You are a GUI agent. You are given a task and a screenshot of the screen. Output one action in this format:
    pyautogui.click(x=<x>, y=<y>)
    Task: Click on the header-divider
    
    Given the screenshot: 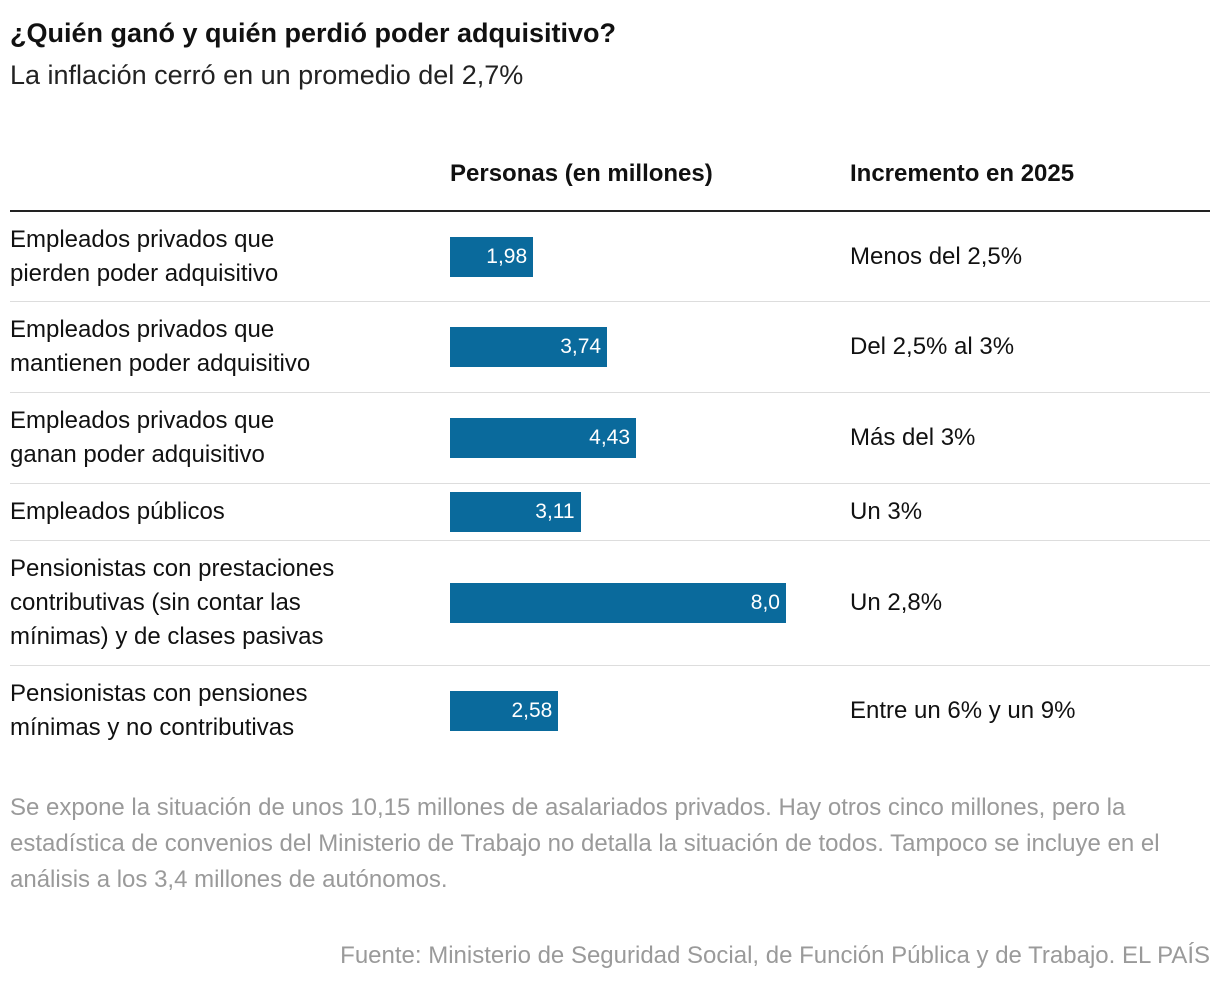 What is the action you would take?
    pyautogui.click(x=610, y=211)
    